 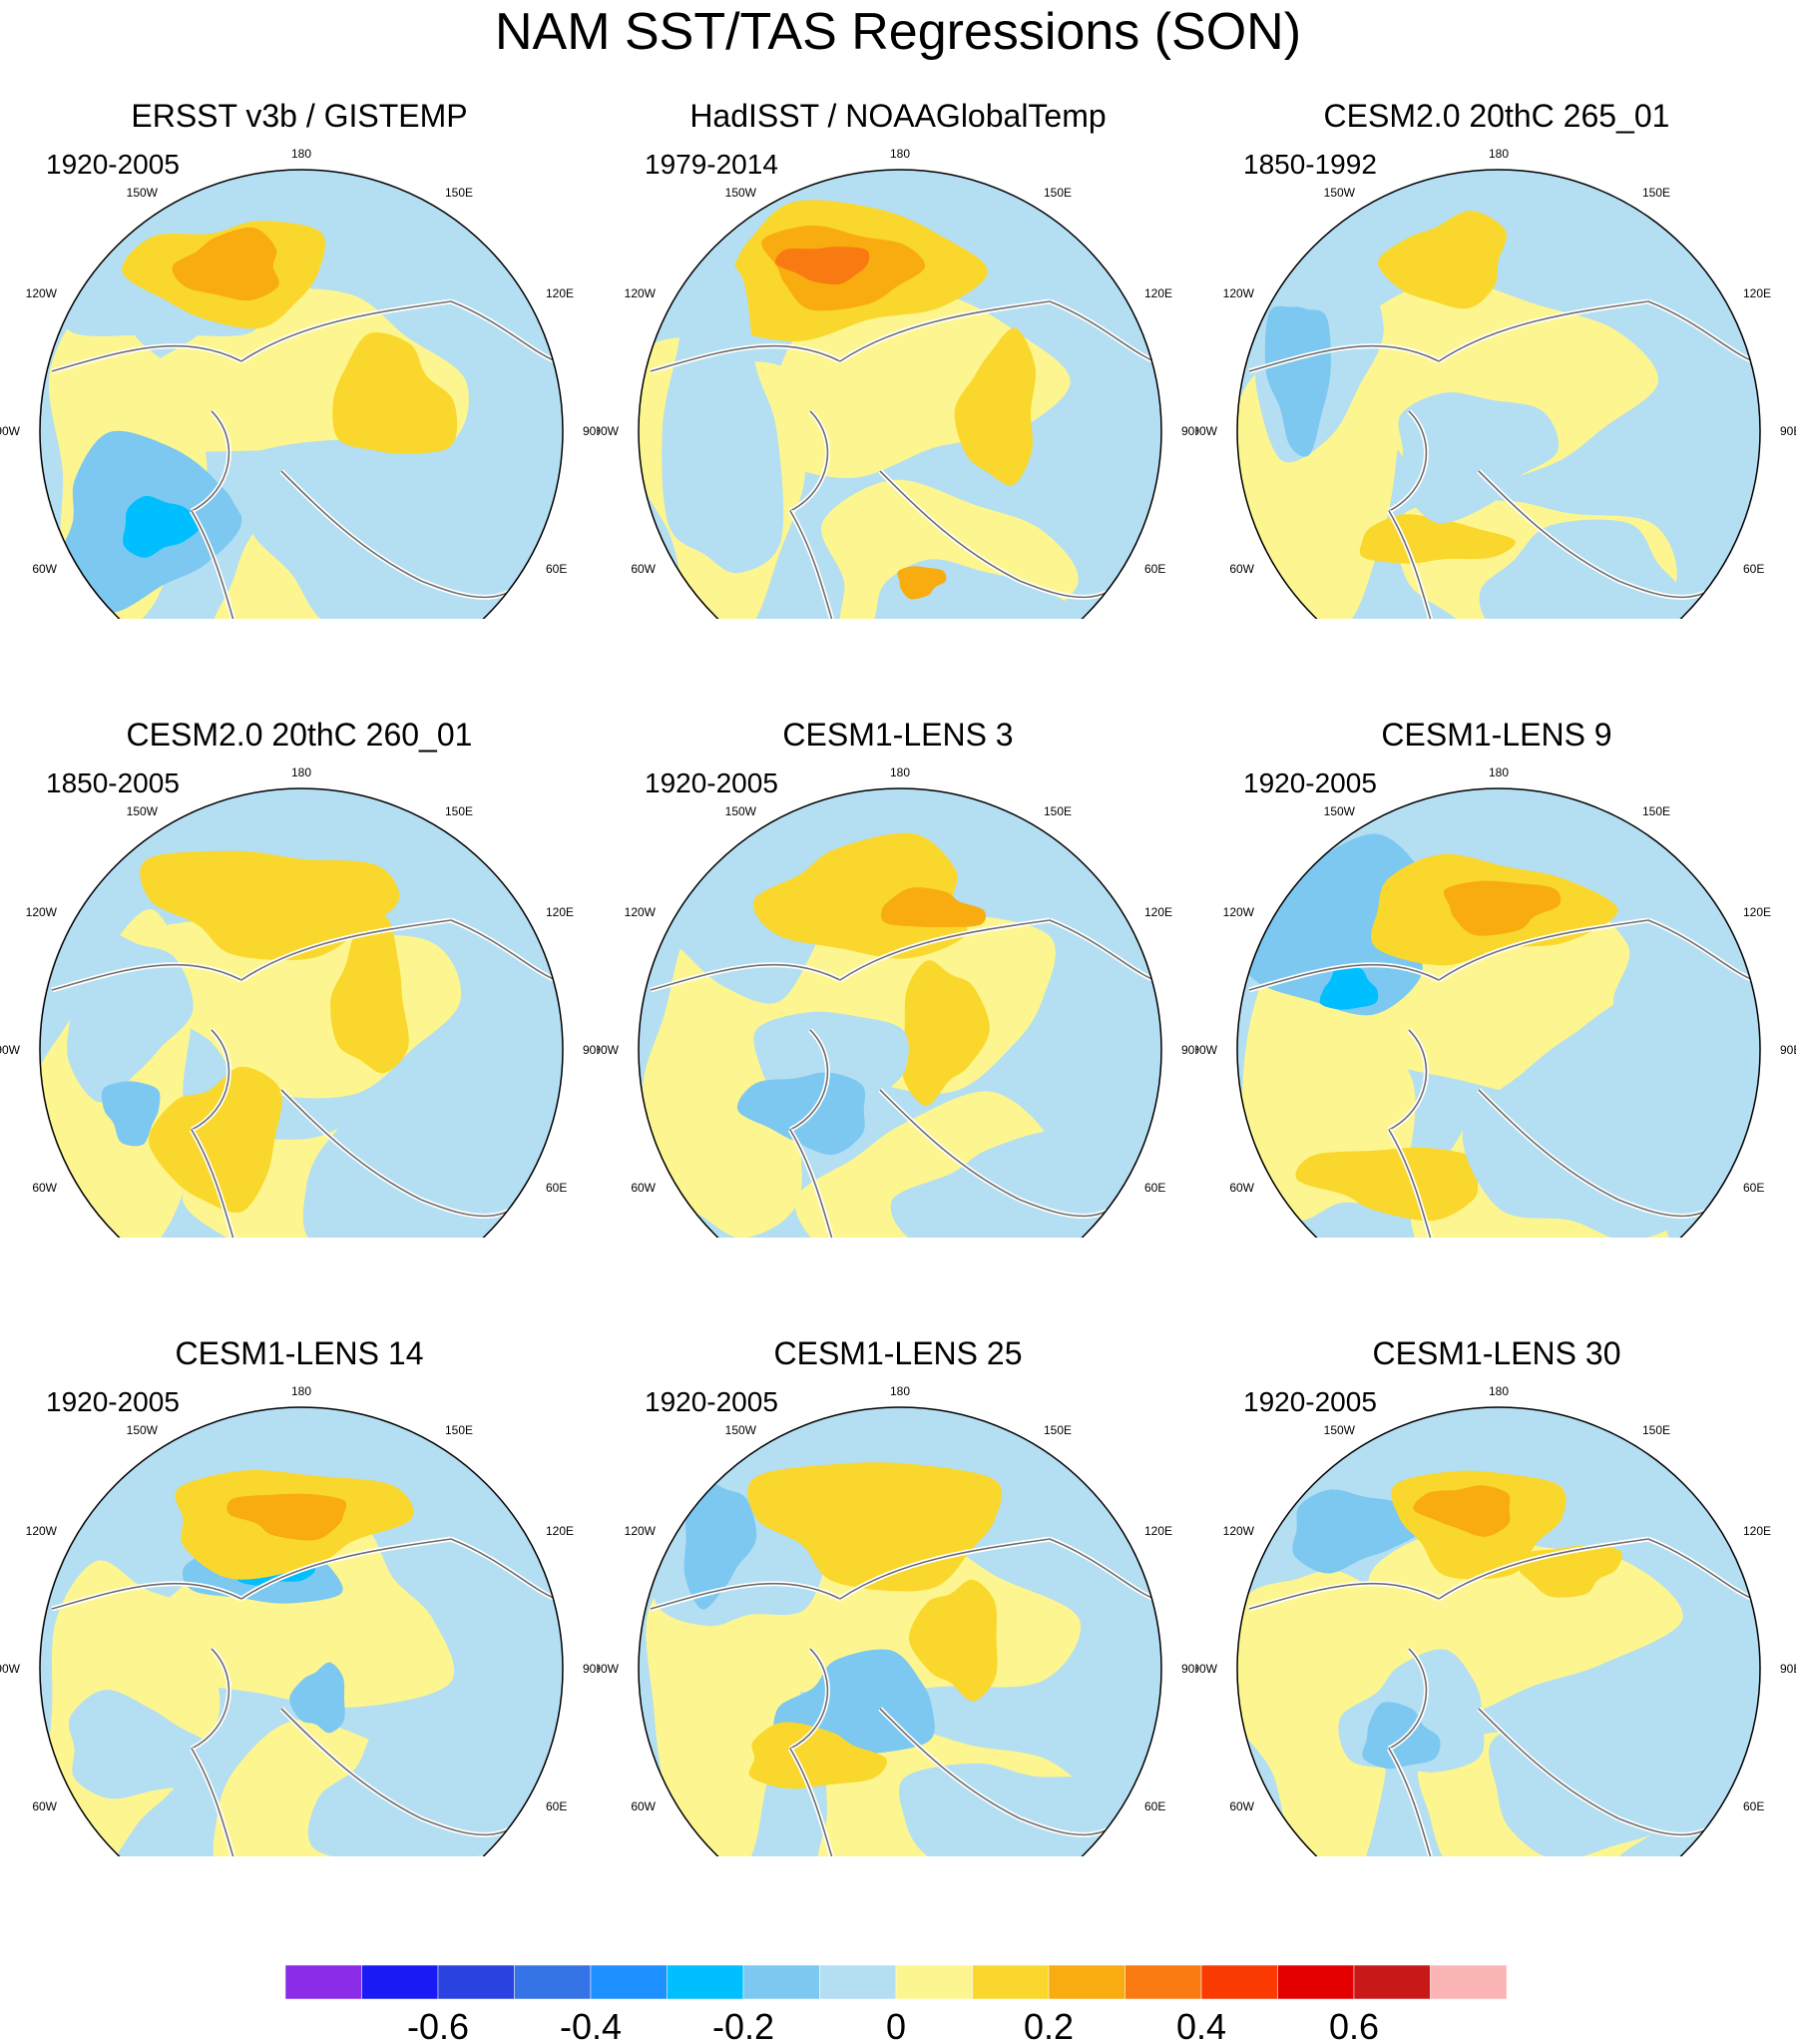 I want to click on panel-title: CESM1-LENS 14, so click(x=299, y=1353).